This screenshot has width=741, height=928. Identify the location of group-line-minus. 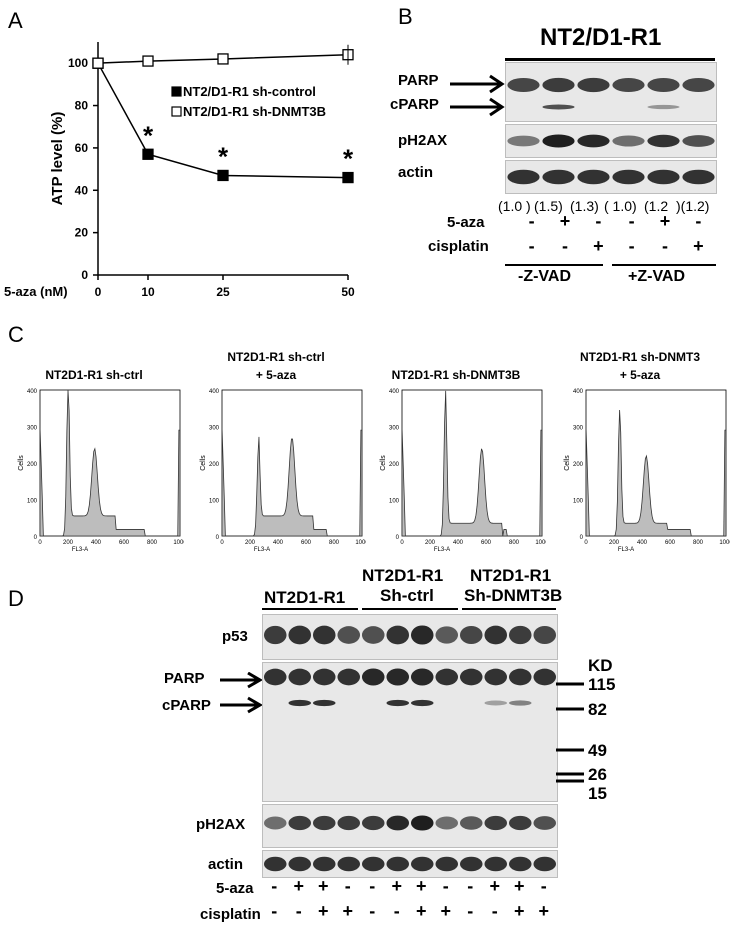
(554, 265).